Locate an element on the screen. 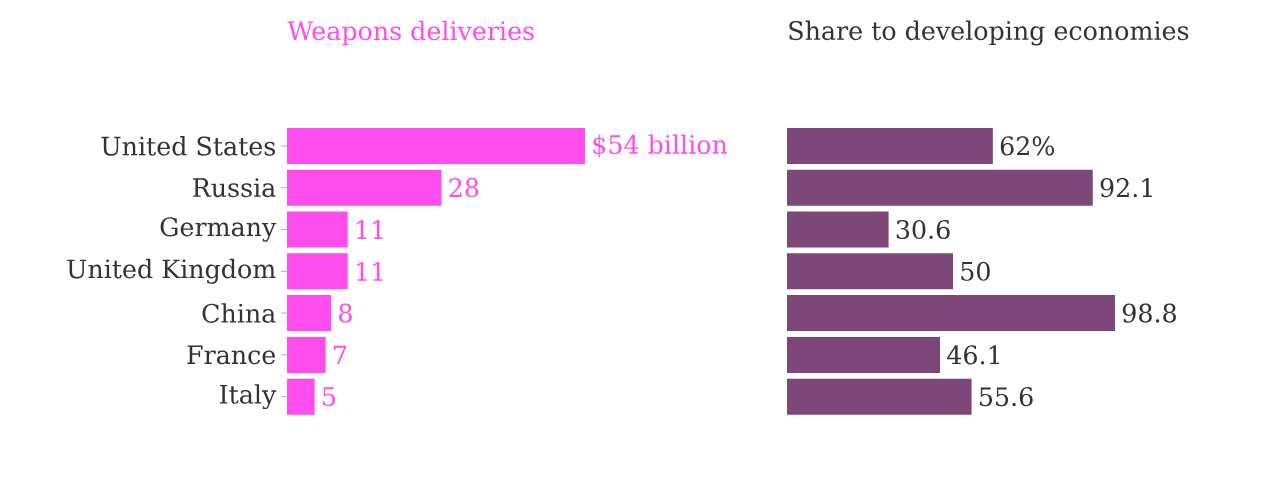  data-label: 46.1 is located at coordinates (973, 355).